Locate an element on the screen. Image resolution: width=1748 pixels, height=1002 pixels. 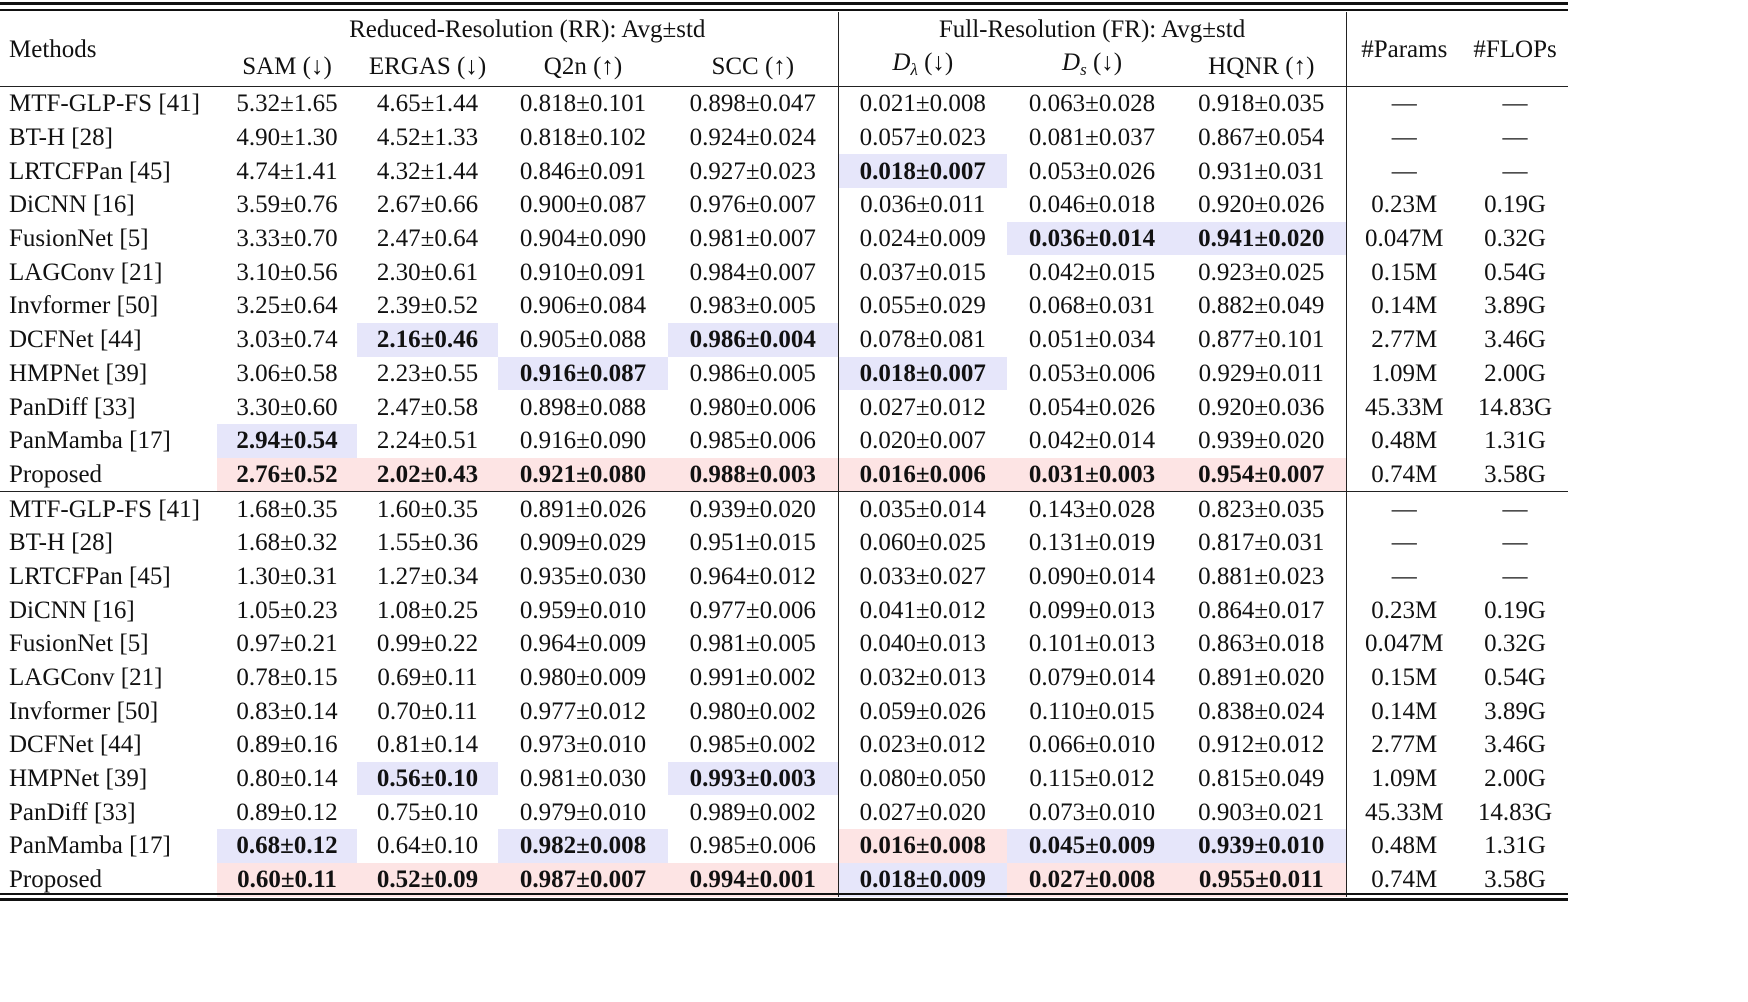
header-q2n: Q2n (↑) is located at coordinates (583, 66).